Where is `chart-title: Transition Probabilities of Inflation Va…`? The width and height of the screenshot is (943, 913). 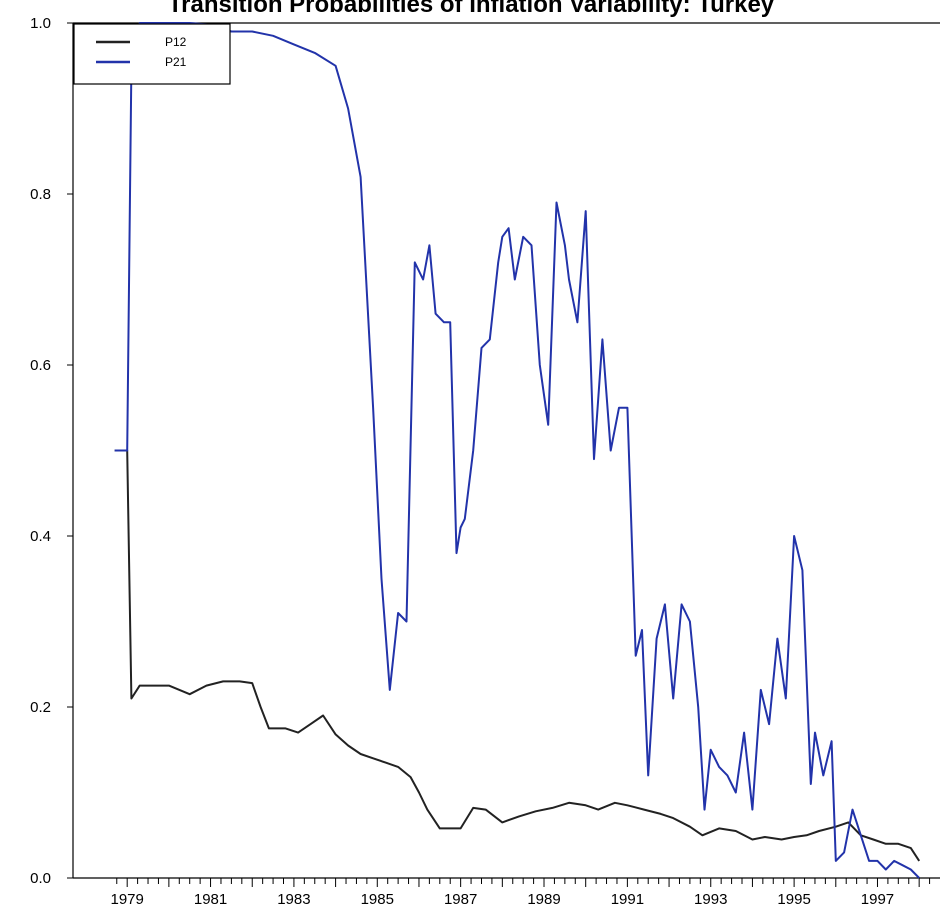 chart-title: Transition Probabilities of Inflation Va… is located at coordinates (471, 9).